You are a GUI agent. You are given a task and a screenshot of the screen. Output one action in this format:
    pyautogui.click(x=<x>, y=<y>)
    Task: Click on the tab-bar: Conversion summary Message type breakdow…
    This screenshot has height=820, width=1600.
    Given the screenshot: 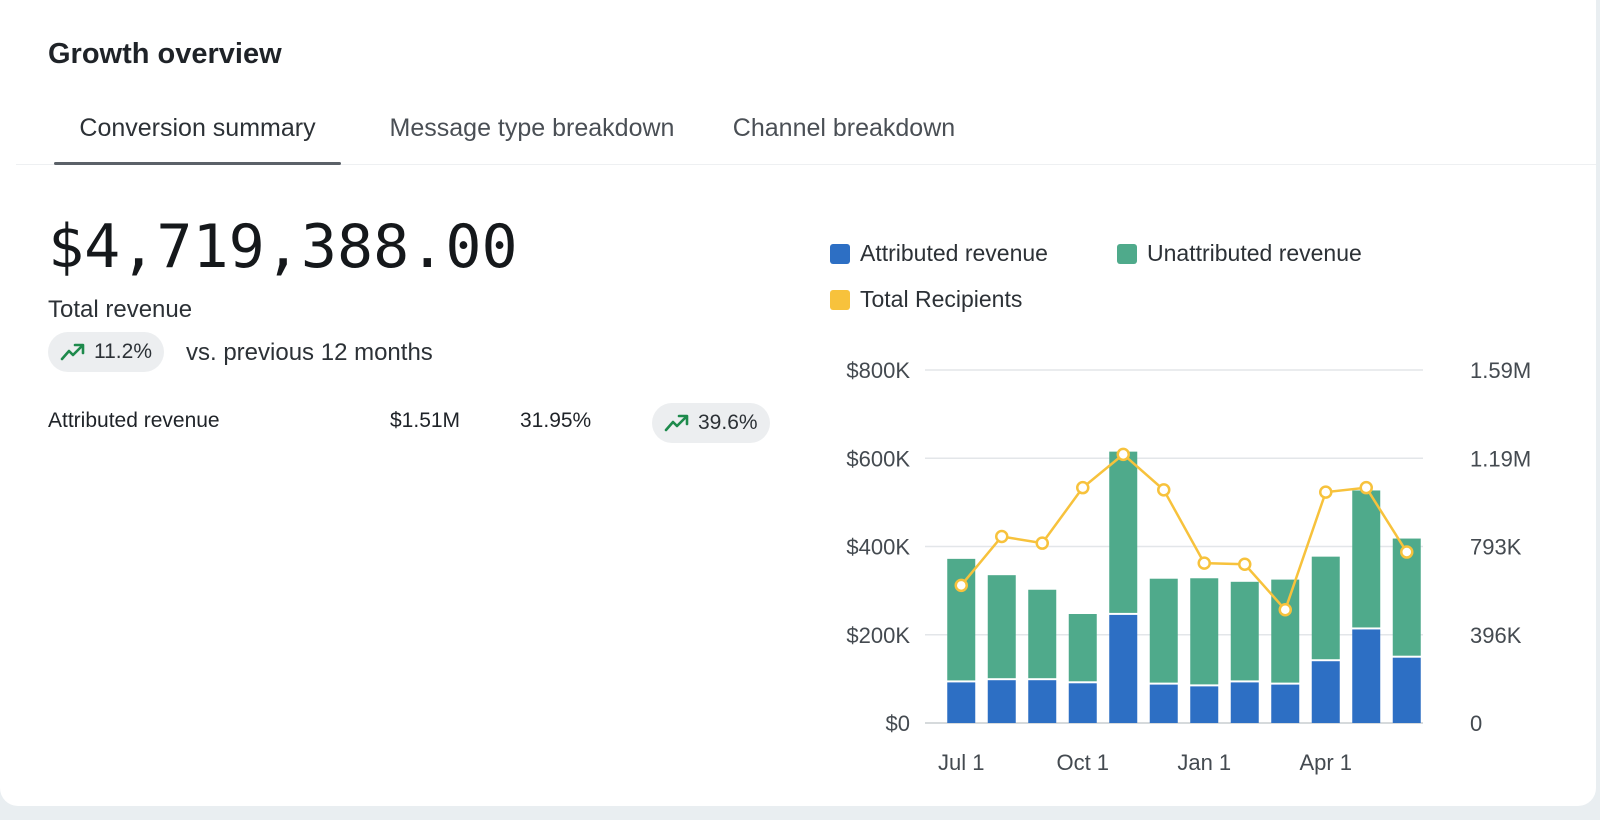 What is the action you would take?
    pyautogui.click(x=806, y=130)
    